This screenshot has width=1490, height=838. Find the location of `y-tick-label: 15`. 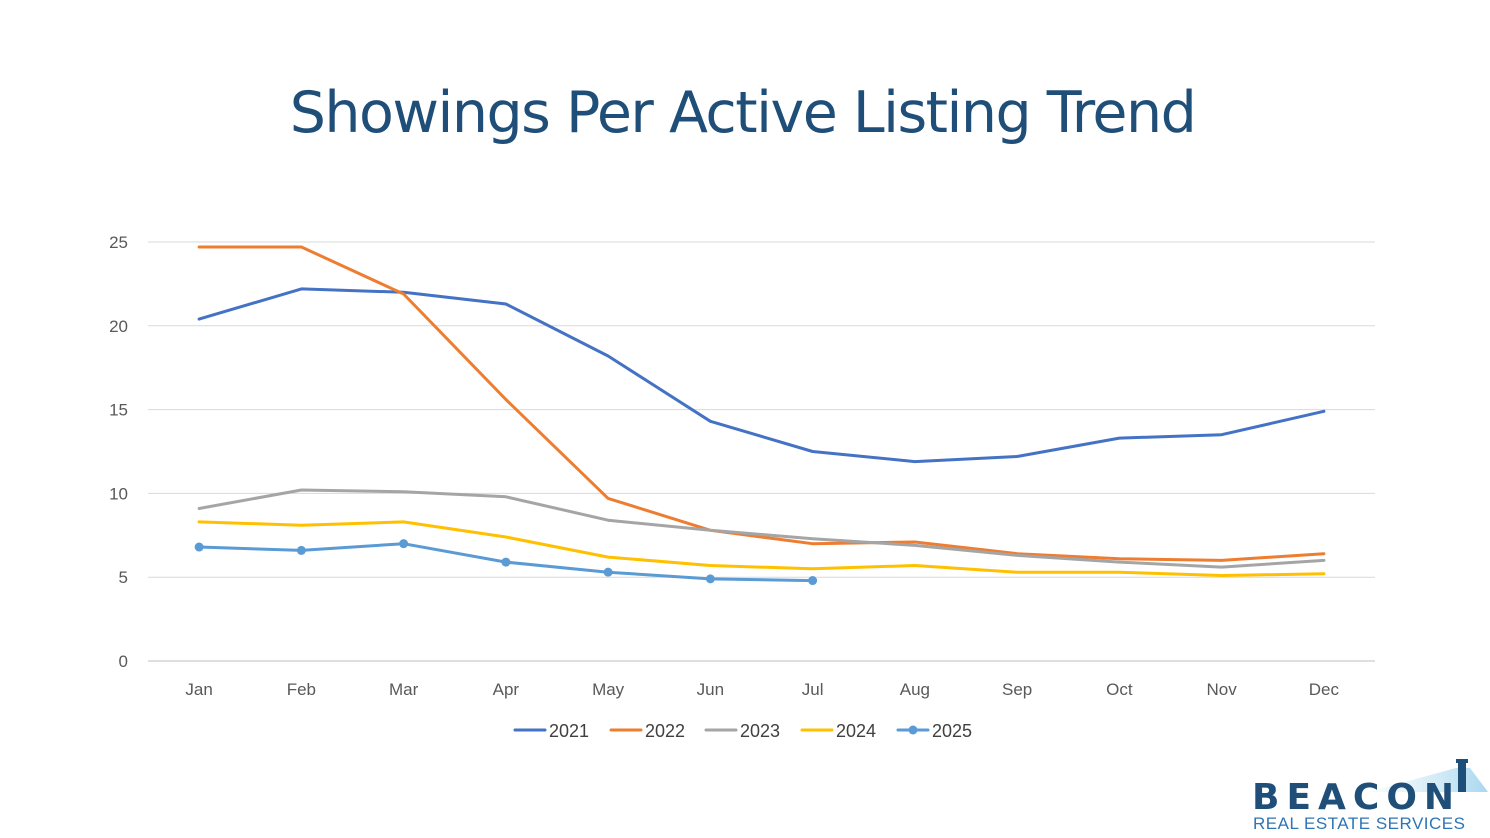

y-tick-label: 15 is located at coordinates (118, 410).